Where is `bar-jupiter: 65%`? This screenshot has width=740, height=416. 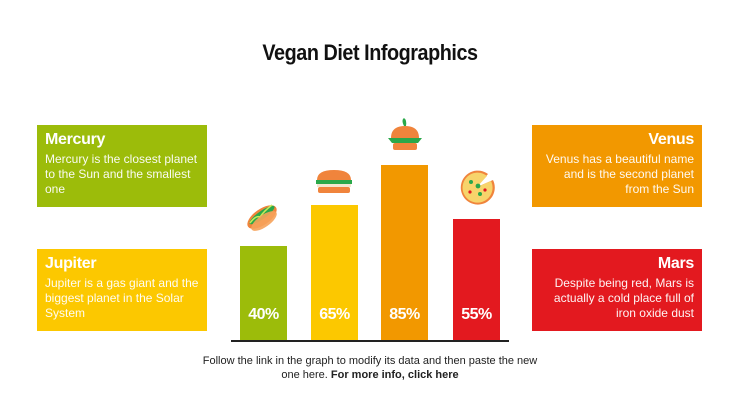 bar-jupiter: 65% is located at coordinates (334, 272).